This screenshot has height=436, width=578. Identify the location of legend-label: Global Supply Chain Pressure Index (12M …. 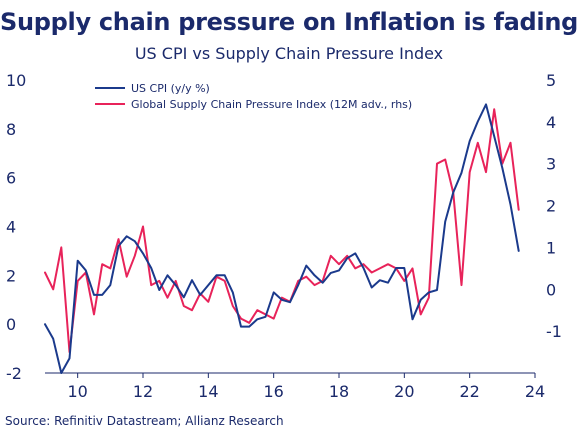
(271, 104).